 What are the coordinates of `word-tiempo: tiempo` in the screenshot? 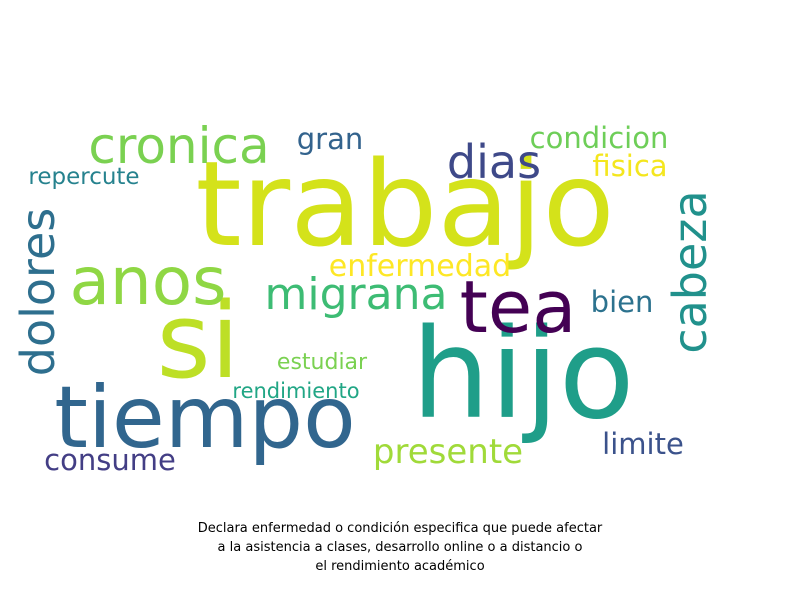 It's located at (205, 418).